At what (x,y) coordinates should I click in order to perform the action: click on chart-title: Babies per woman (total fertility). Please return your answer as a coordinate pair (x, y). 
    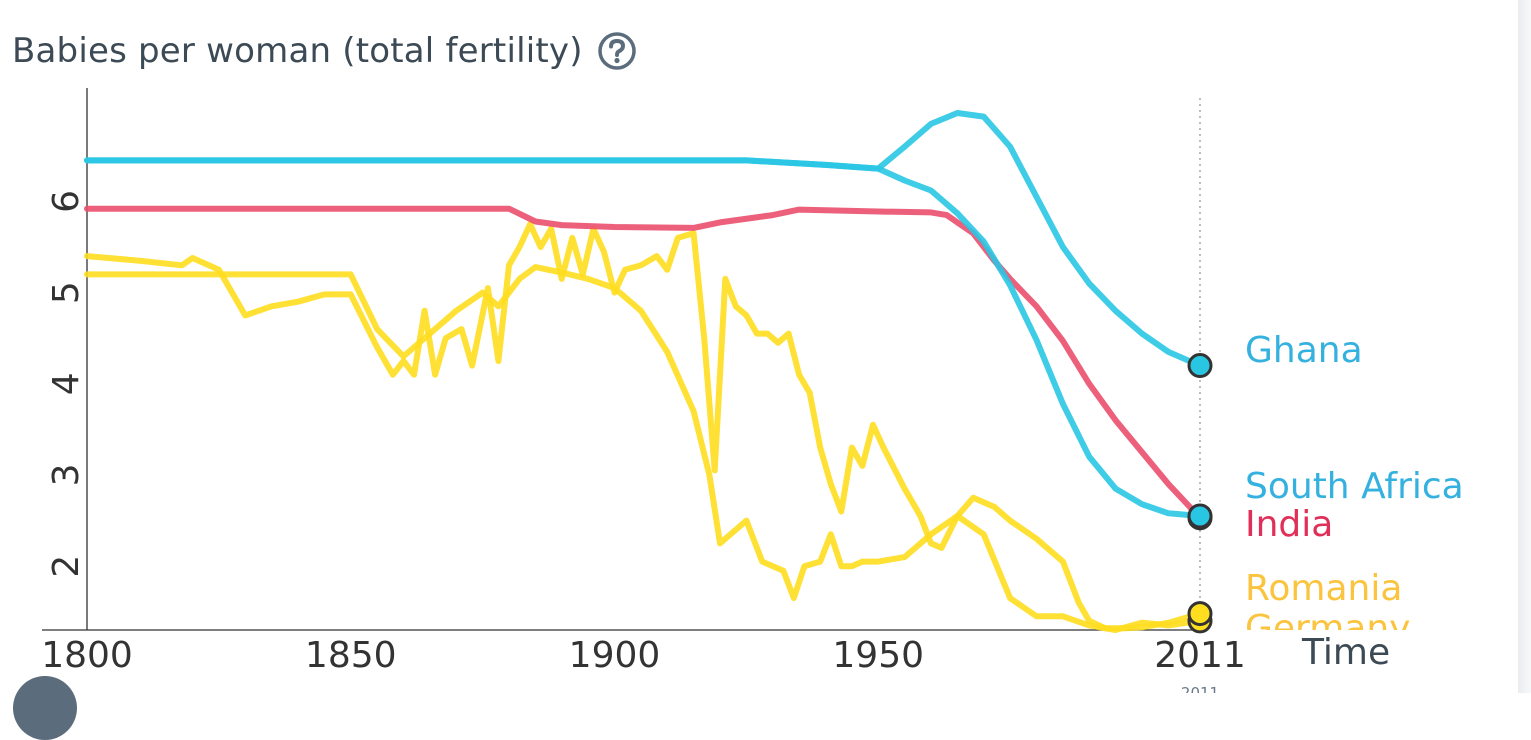
    Looking at the image, I should click on (297, 51).